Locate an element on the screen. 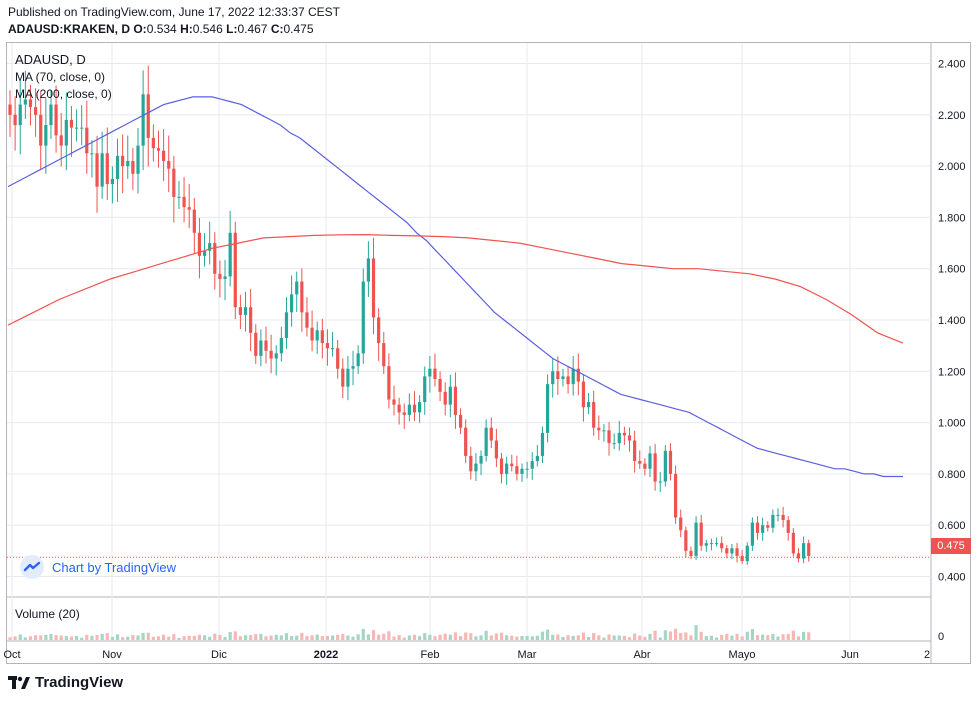 The width and height of the screenshot is (978, 702). chart-by-tradingview-link: Chart by TradingView is located at coordinates (98, 567).